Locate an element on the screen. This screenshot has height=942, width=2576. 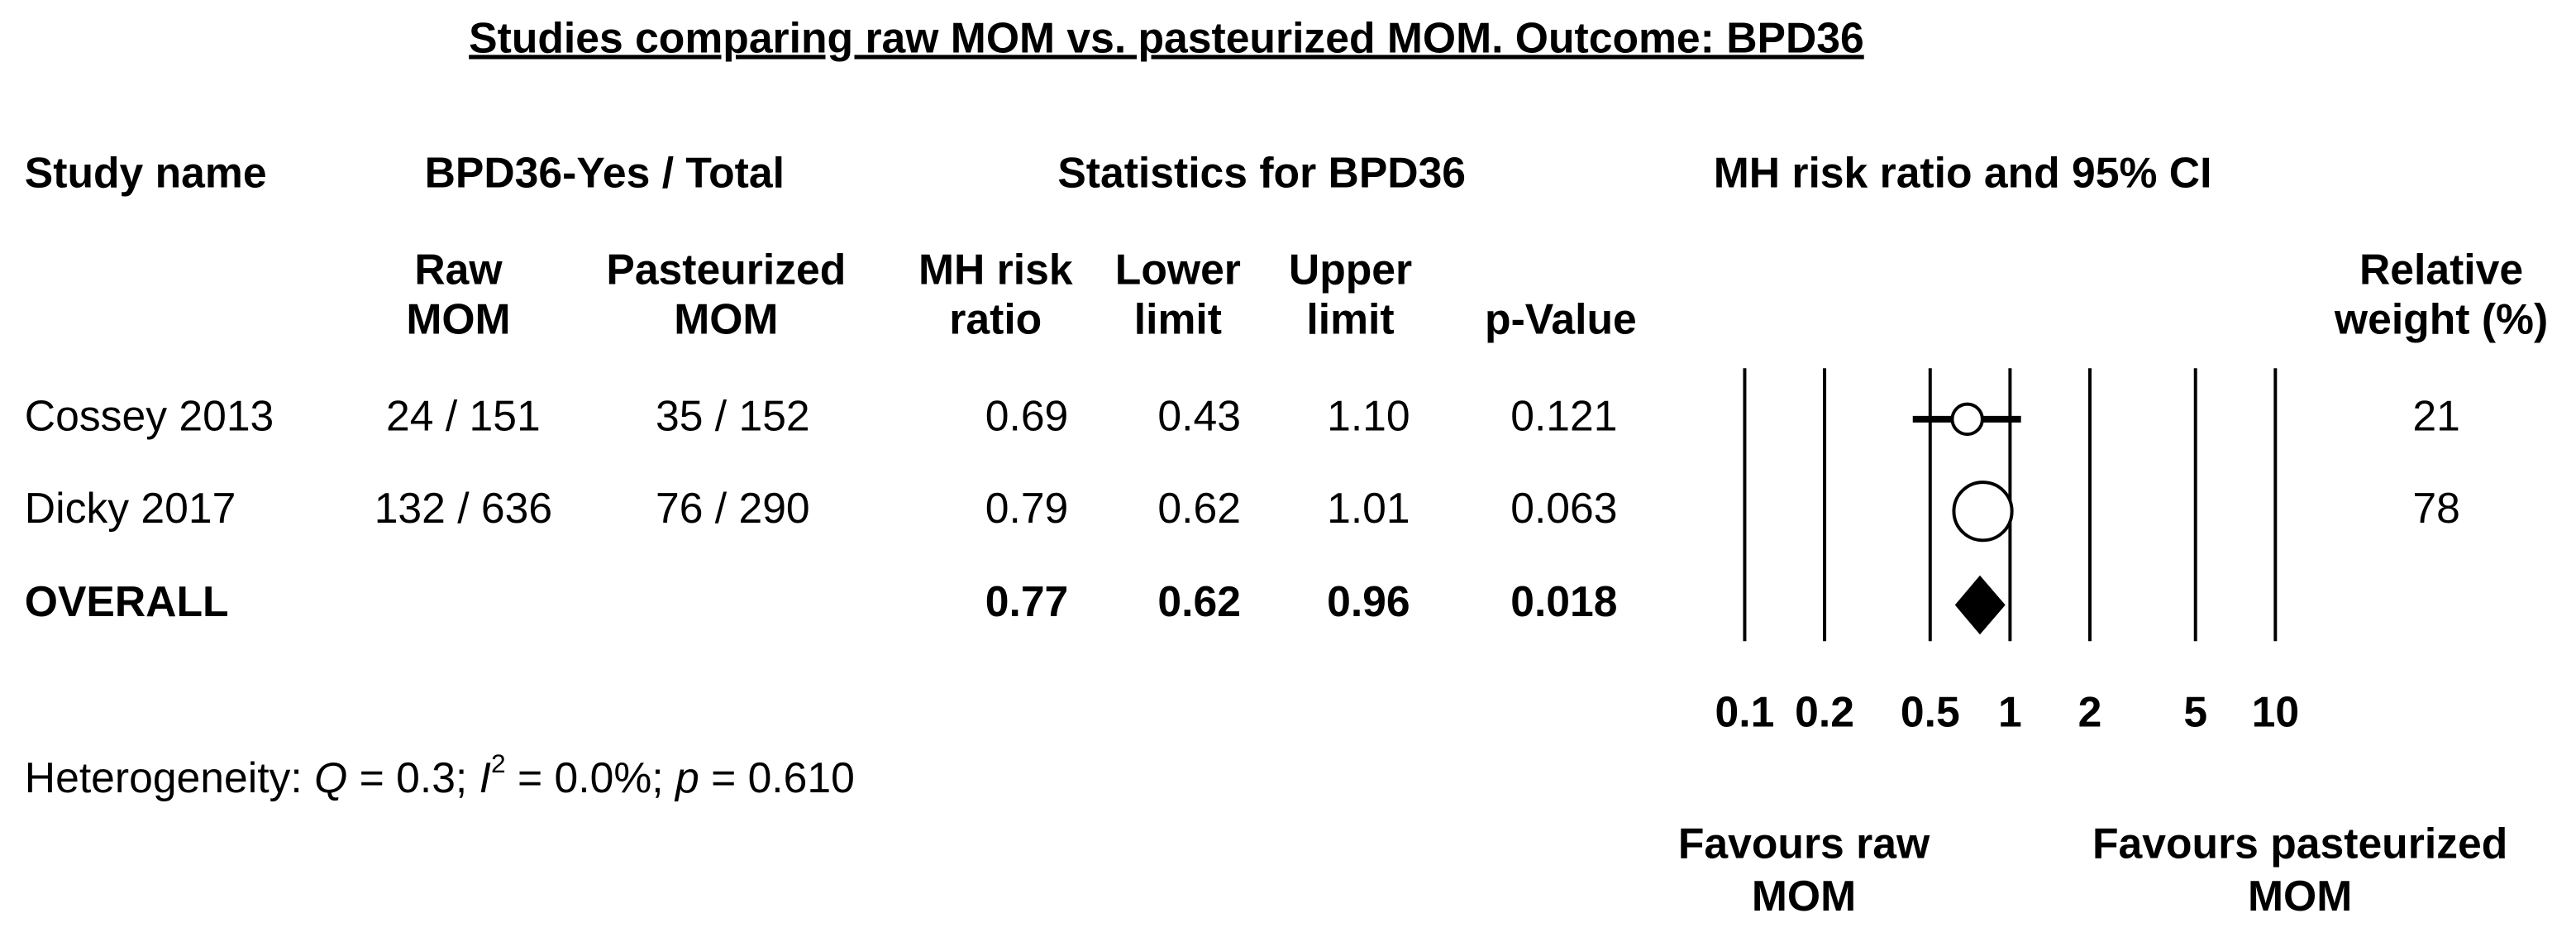
stat-cell: 1.01 is located at coordinates (1368, 508).